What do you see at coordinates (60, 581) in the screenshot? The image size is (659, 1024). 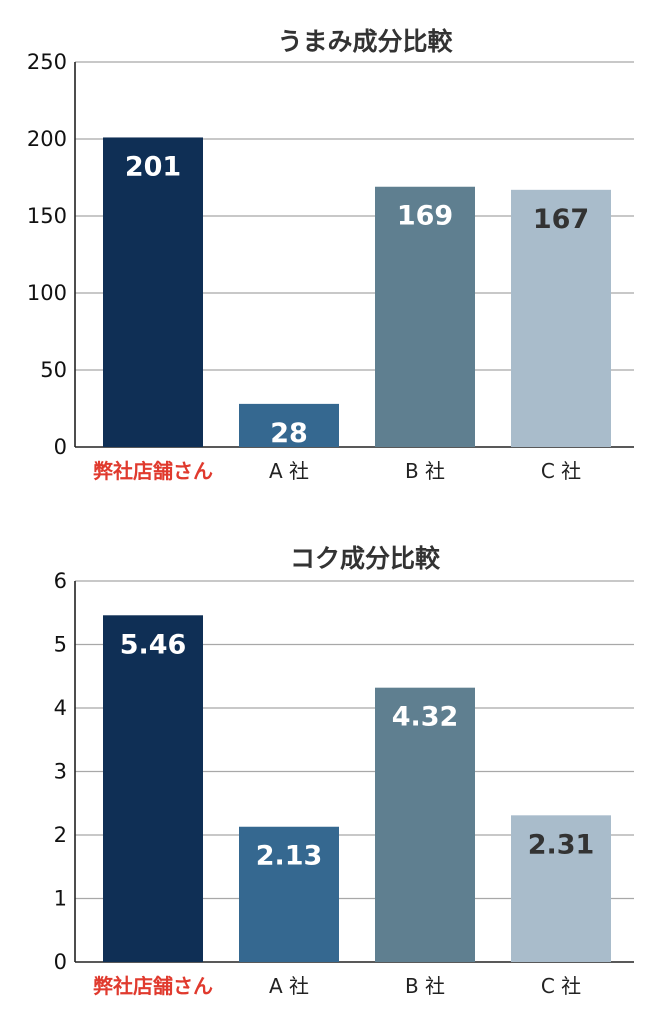 I see `koku-y-tick-label: 6` at bounding box center [60, 581].